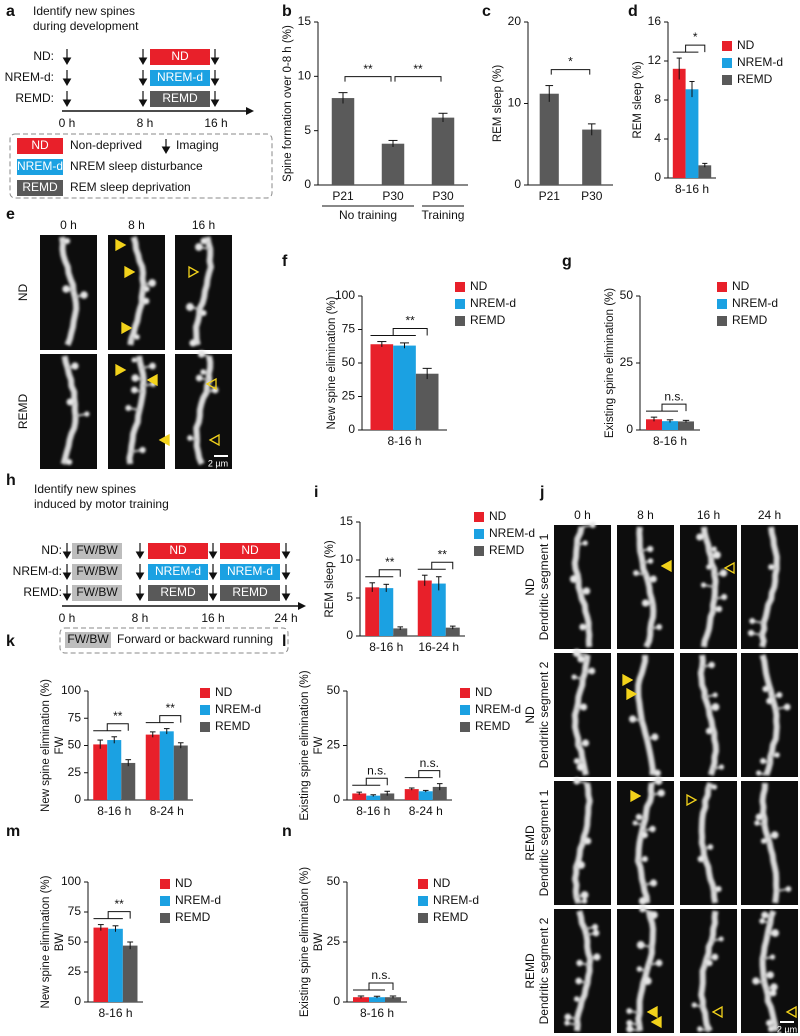 This screenshot has width=800, height=1036. I want to click on y-tick-label: 0, so click(336, 799).